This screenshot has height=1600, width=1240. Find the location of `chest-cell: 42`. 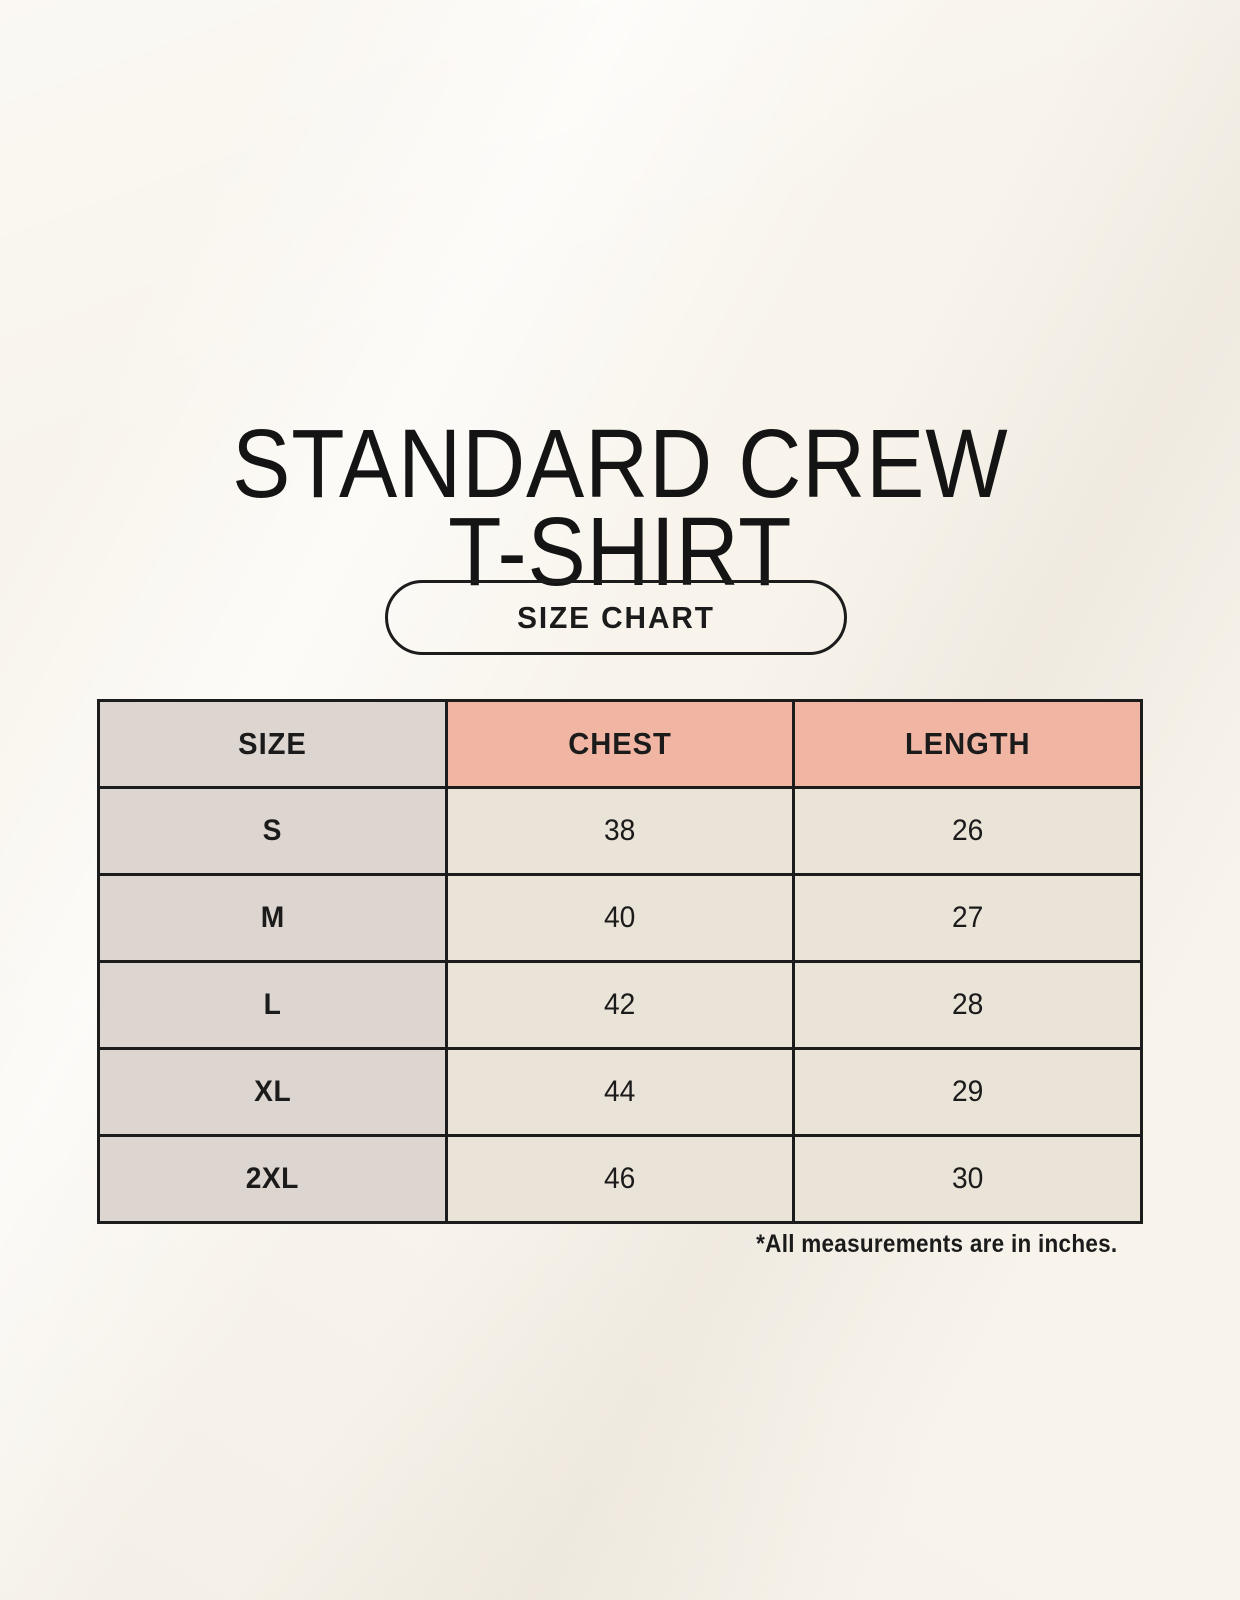

chest-cell: 42 is located at coordinates (620, 1005).